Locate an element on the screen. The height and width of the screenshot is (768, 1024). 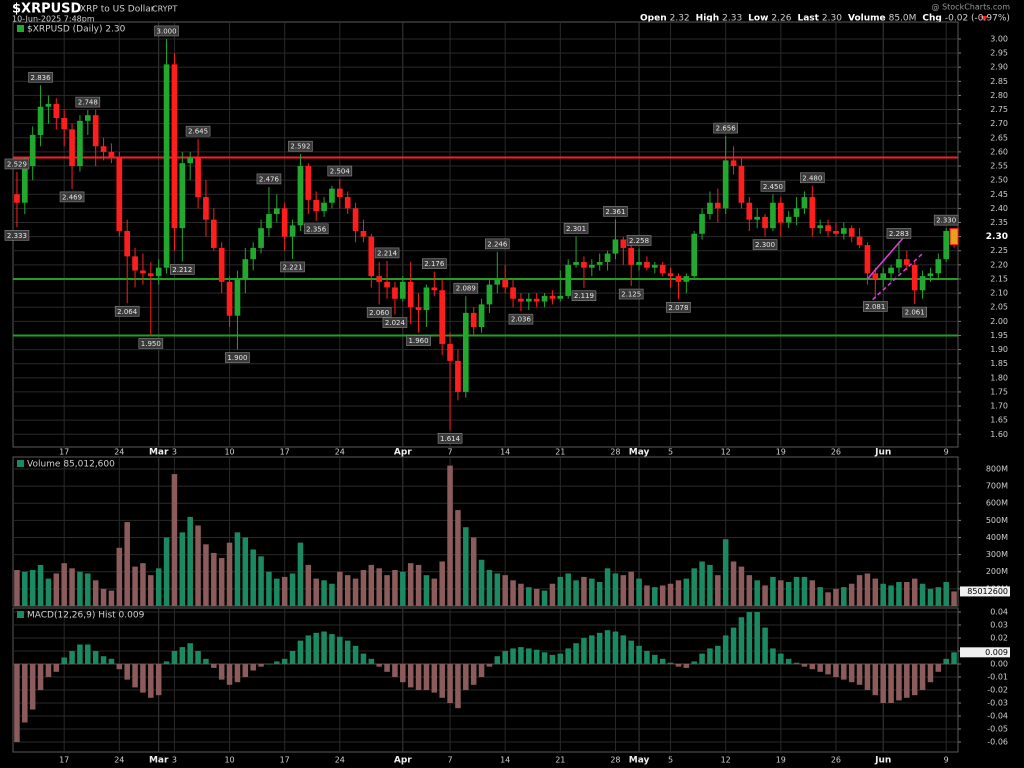
annotation-label: 2.064 is located at coordinates (127, 312).